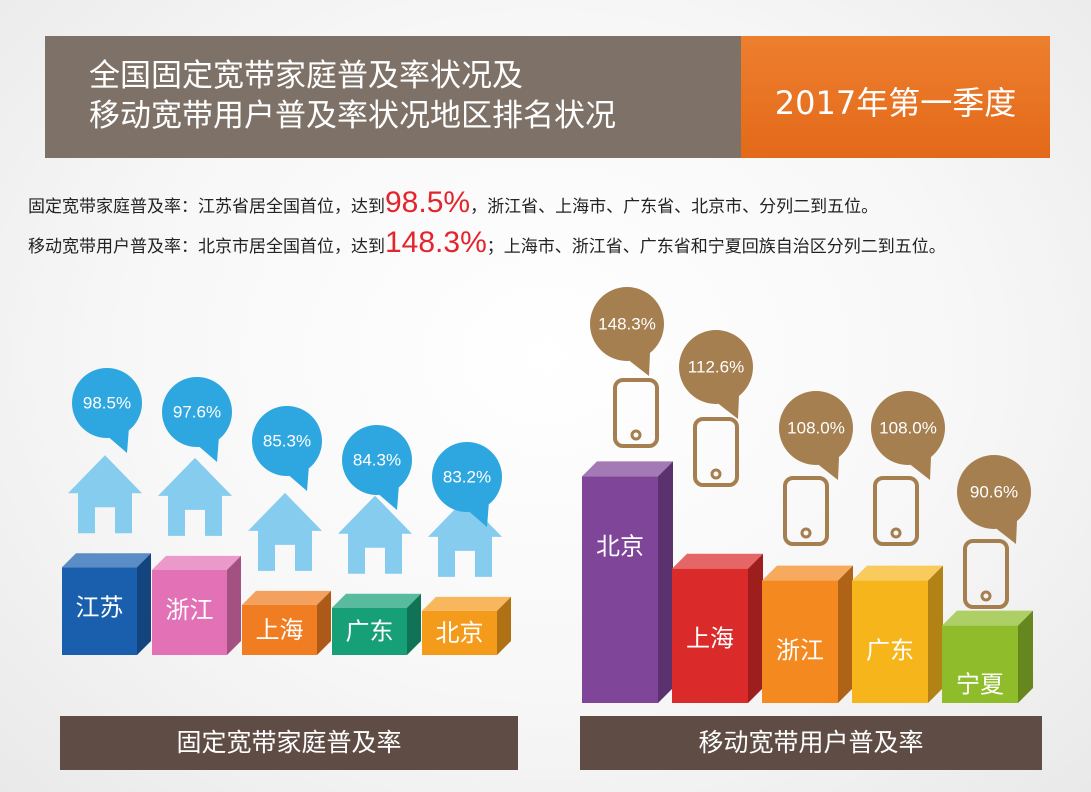 Image resolution: width=1091 pixels, height=792 pixels. I want to click on mobile-bar-2-side, so click(845, 634).